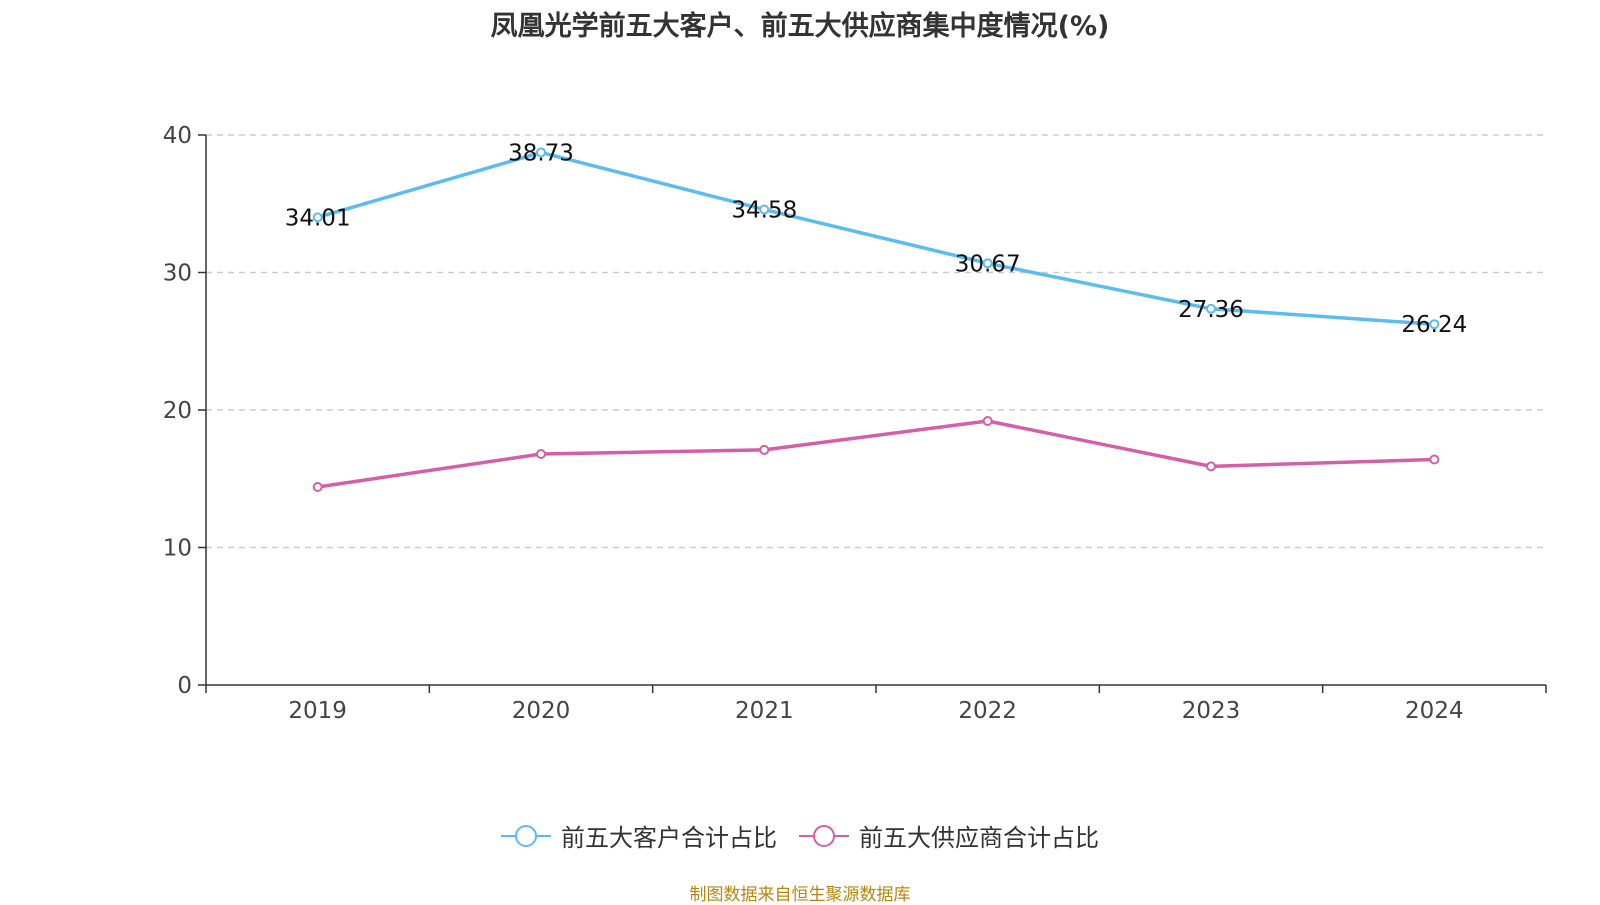 This screenshot has width=1600, height=905. What do you see at coordinates (177, 274) in the screenshot?
I see `y-tick-label: 30` at bounding box center [177, 274].